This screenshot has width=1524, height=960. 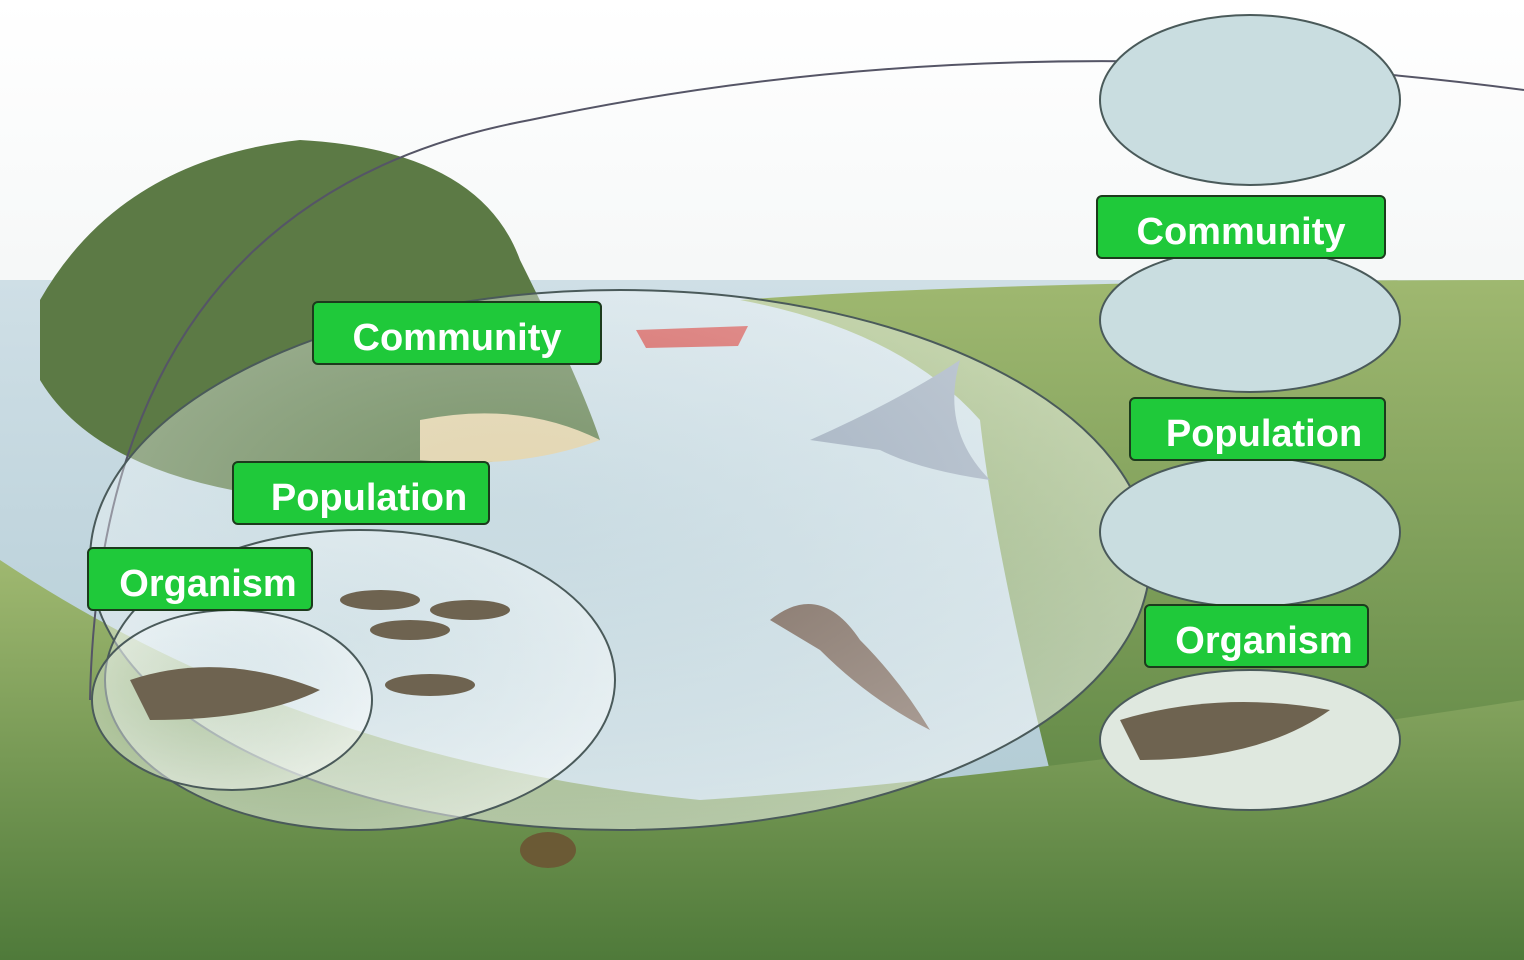 I want to click on alligator, so click(x=225, y=693).